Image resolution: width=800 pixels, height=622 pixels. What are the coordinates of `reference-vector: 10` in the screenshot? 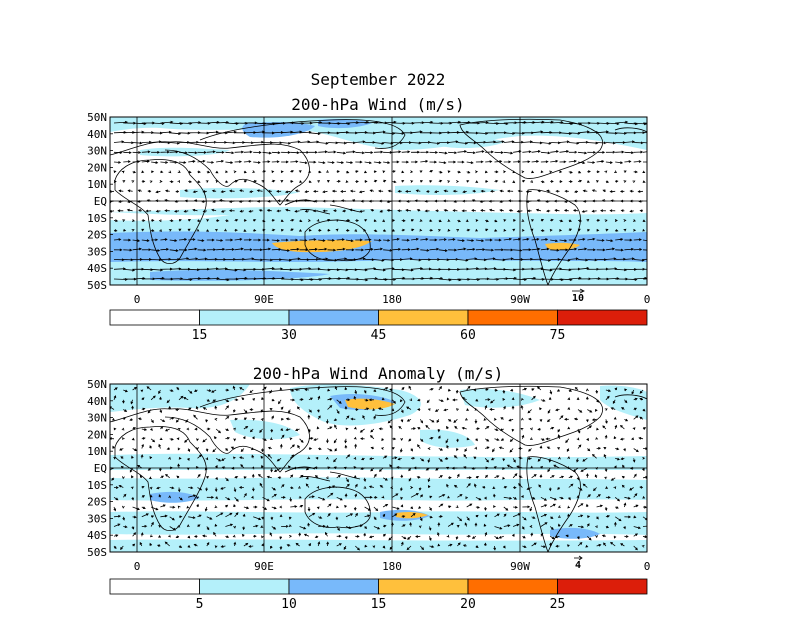 It's located at (578, 296).